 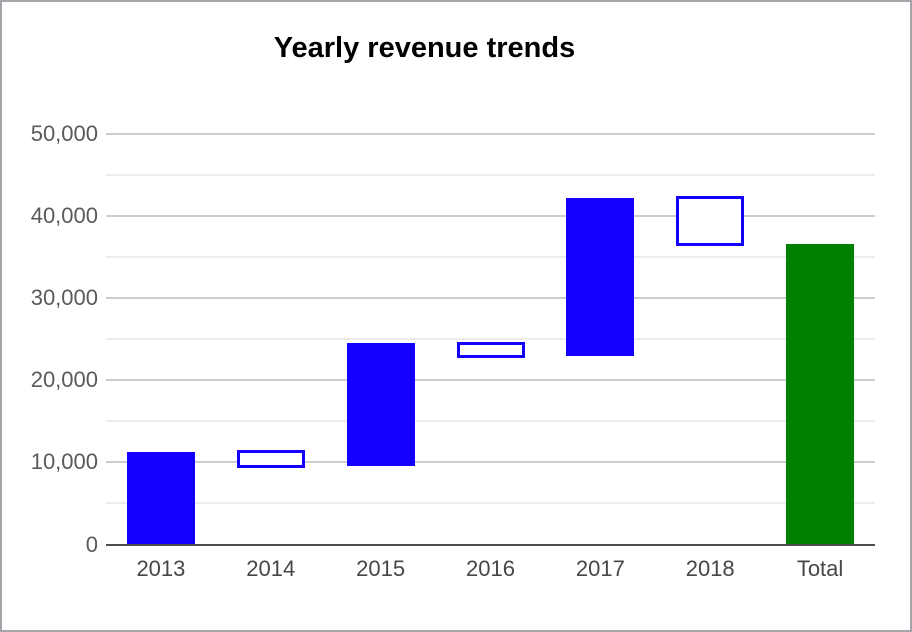 What do you see at coordinates (271, 568) in the screenshot?
I see `x-tick-label-2014: 2014` at bounding box center [271, 568].